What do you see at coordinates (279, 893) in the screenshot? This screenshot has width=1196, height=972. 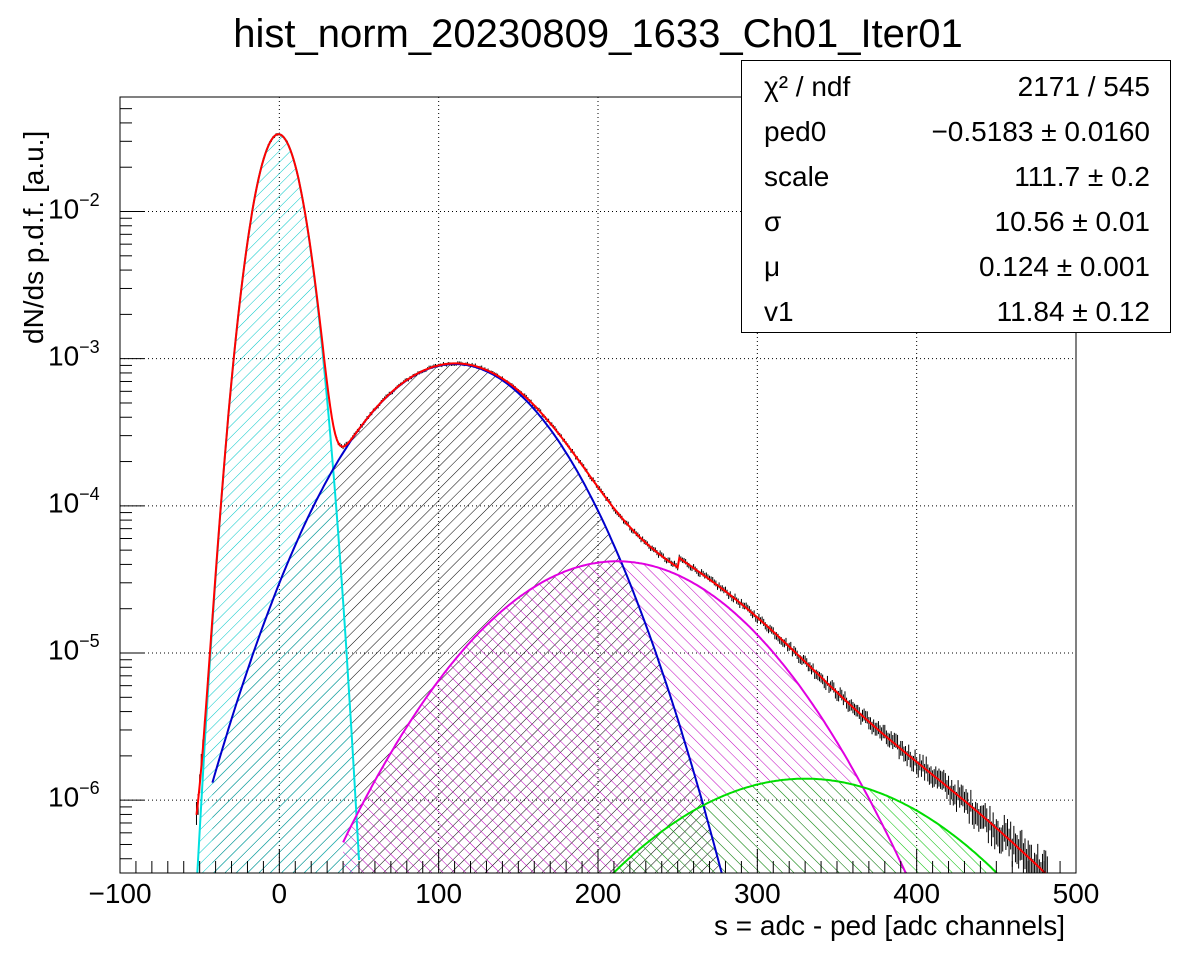 I see `x-tick-label: 0` at bounding box center [279, 893].